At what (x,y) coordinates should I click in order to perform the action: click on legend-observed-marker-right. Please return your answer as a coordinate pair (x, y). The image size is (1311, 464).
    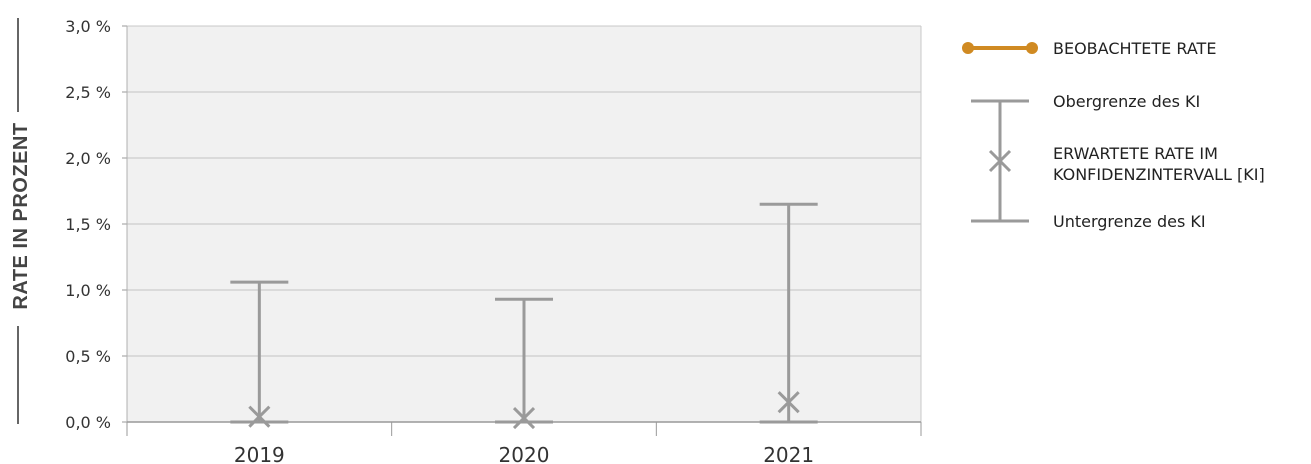
    Looking at the image, I should click on (1032, 48).